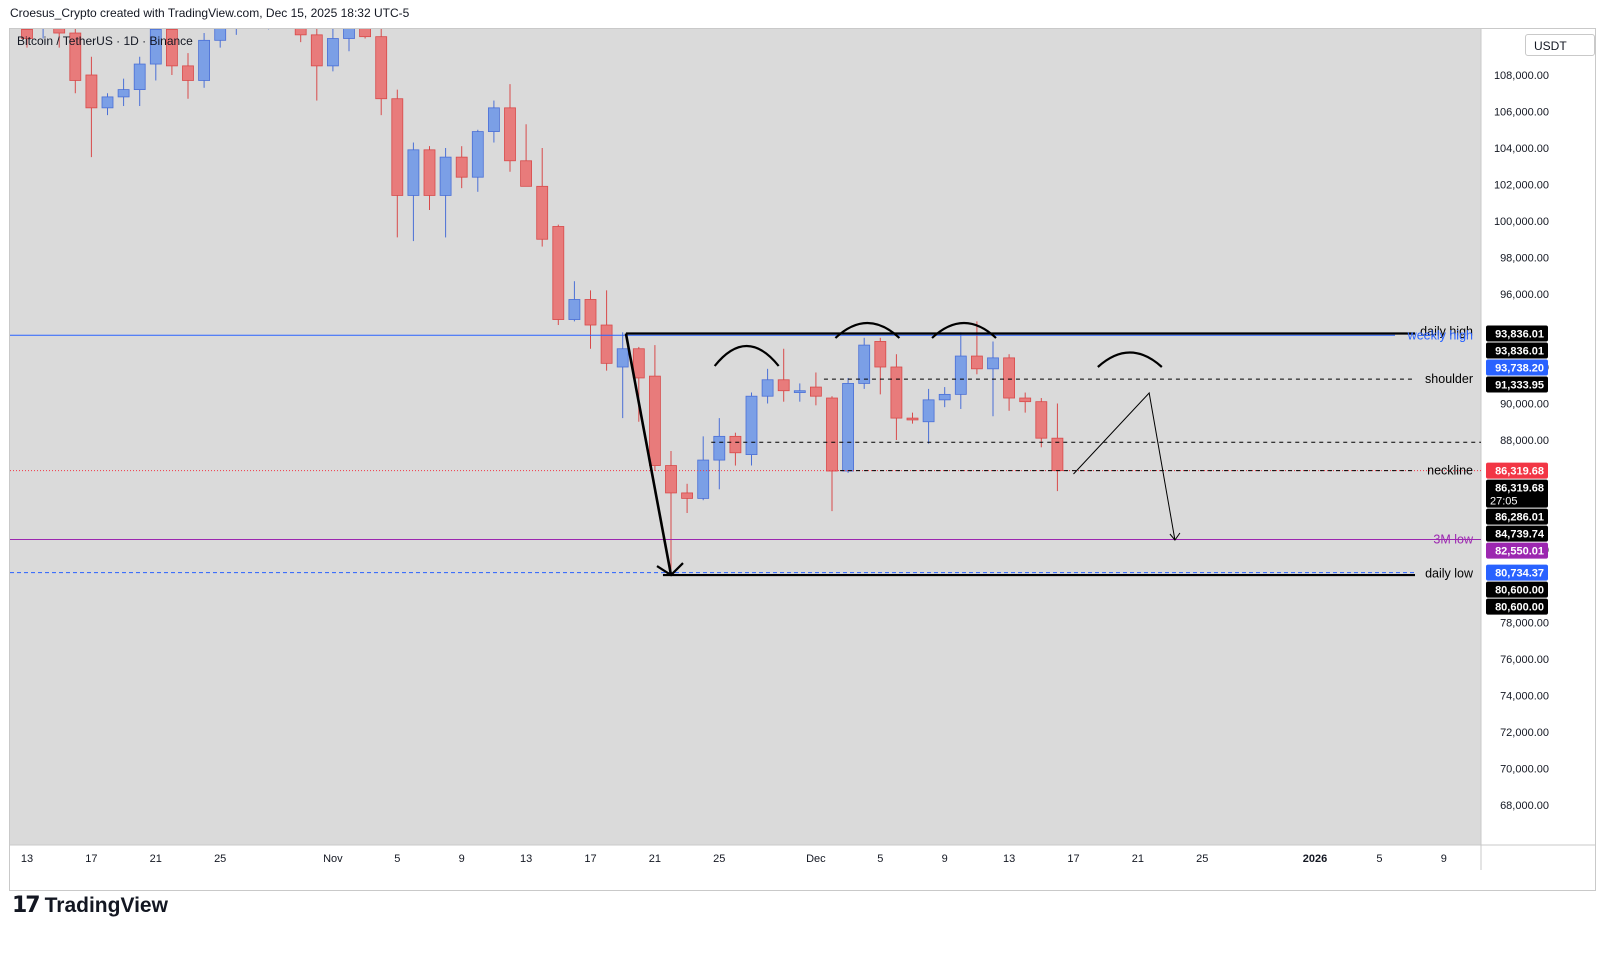  Describe the element at coordinates (1521, 113) in the screenshot. I see `price-tick-label: 106,000.00` at that location.